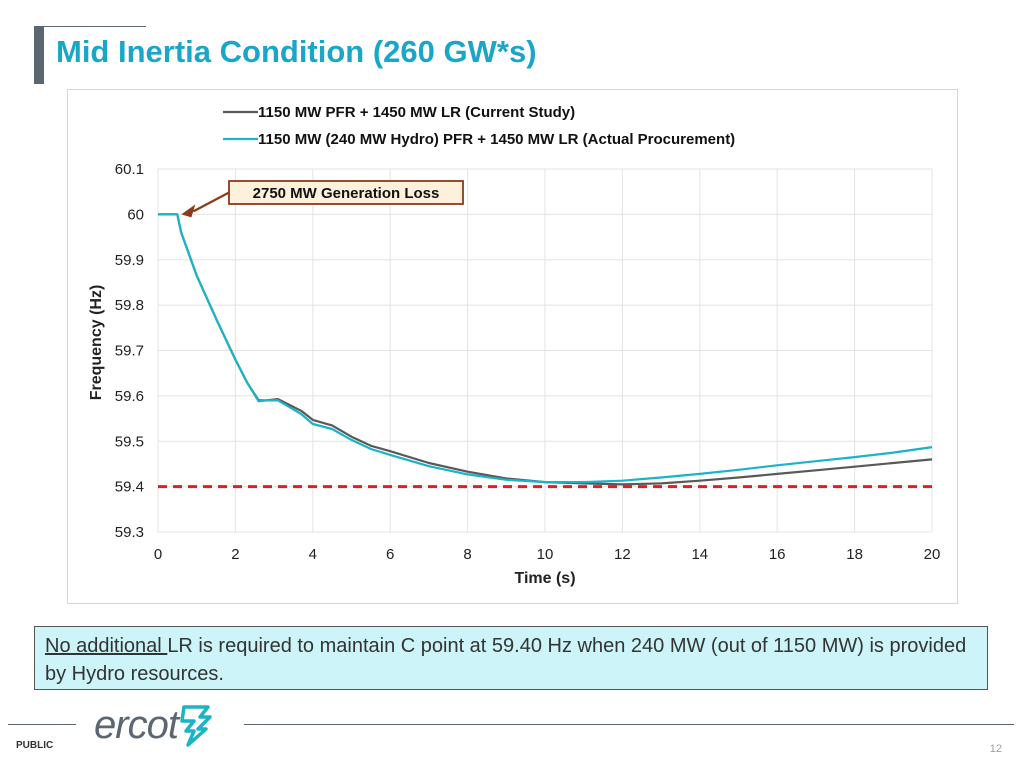  Describe the element at coordinates (629, 724) in the screenshot. I see `footer-rule-right` at that location.